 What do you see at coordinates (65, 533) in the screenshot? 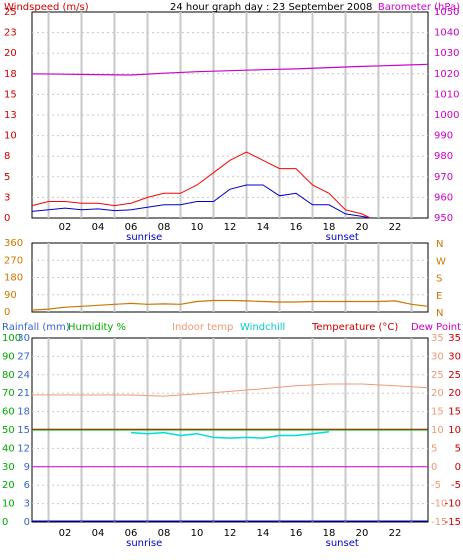
I see `panel3-x-tick: 02` at bounding box center [65, 533].